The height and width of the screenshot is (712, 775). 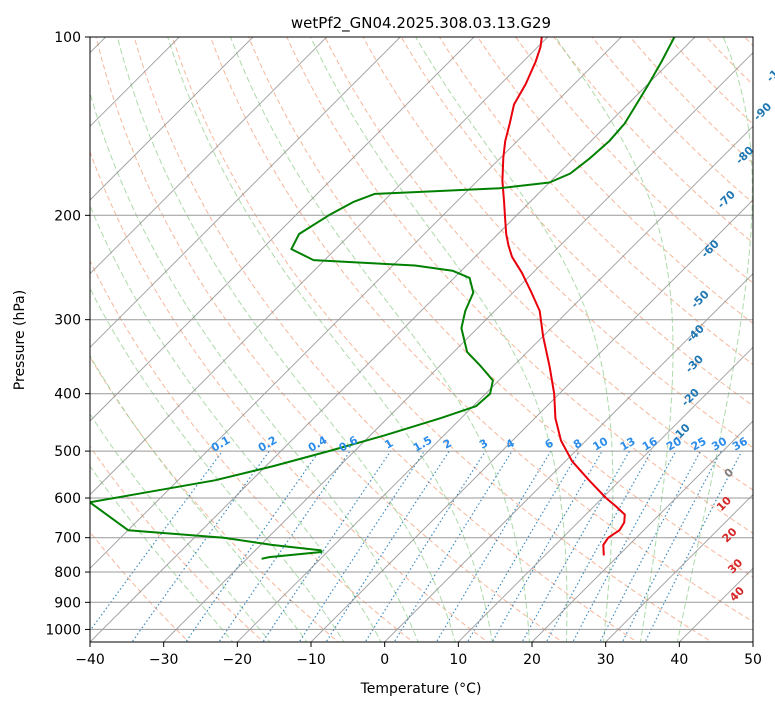 I want to click on mixing-ratio-label: 4, so click(x=510, y=443).